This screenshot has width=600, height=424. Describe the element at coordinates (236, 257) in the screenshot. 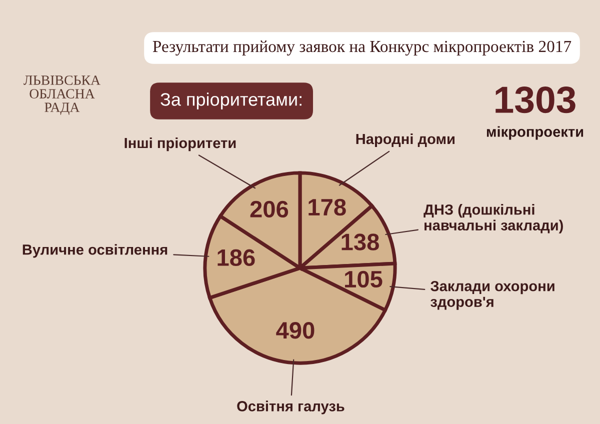

I see `data-label: 186` at that location.